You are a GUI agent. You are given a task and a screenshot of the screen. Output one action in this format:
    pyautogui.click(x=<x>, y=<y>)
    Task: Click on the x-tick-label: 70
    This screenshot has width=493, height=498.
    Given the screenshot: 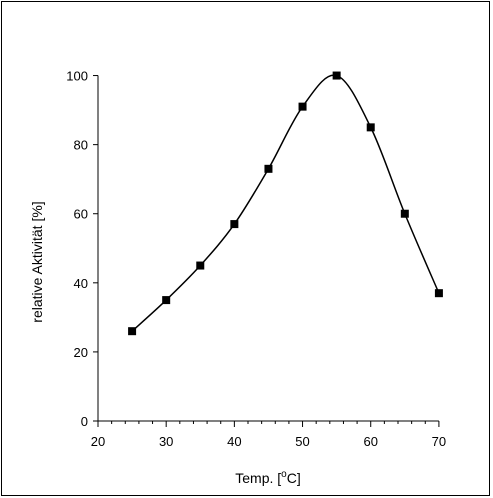 What is the action you would take?
    pyautogui.click(x=439, y=441)
    